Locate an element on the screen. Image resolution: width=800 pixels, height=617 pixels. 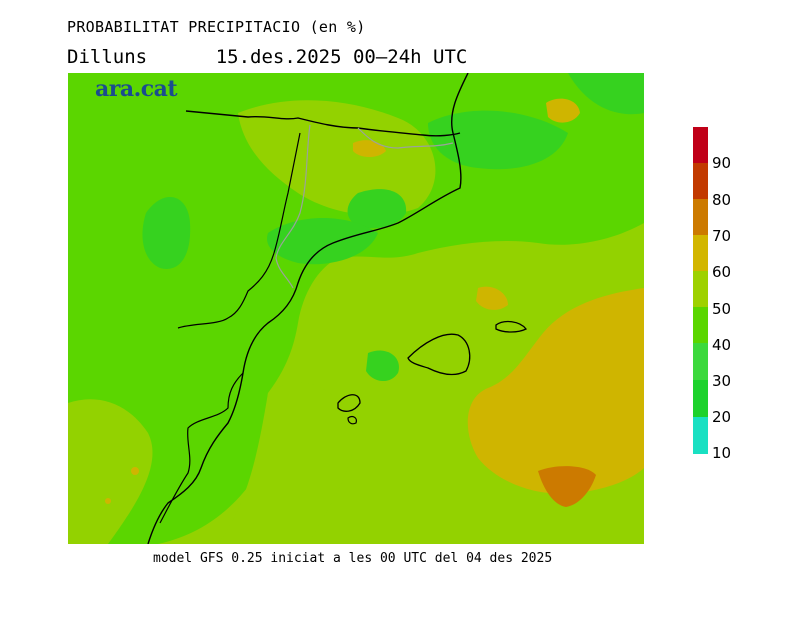
legend-tick-70: 70 is located at coordinates (722, 236).